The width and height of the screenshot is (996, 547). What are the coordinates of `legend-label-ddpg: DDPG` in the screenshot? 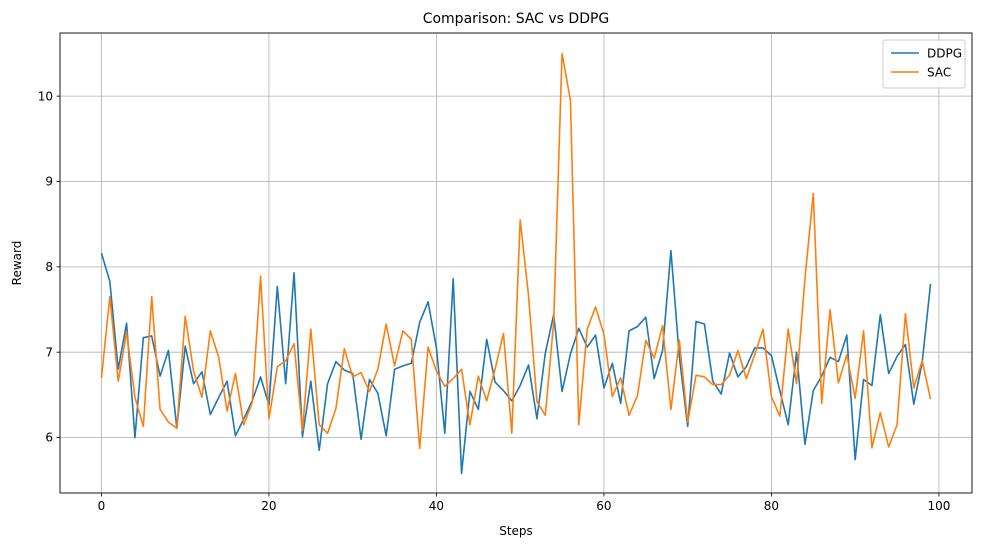 It's located at (944, 53).